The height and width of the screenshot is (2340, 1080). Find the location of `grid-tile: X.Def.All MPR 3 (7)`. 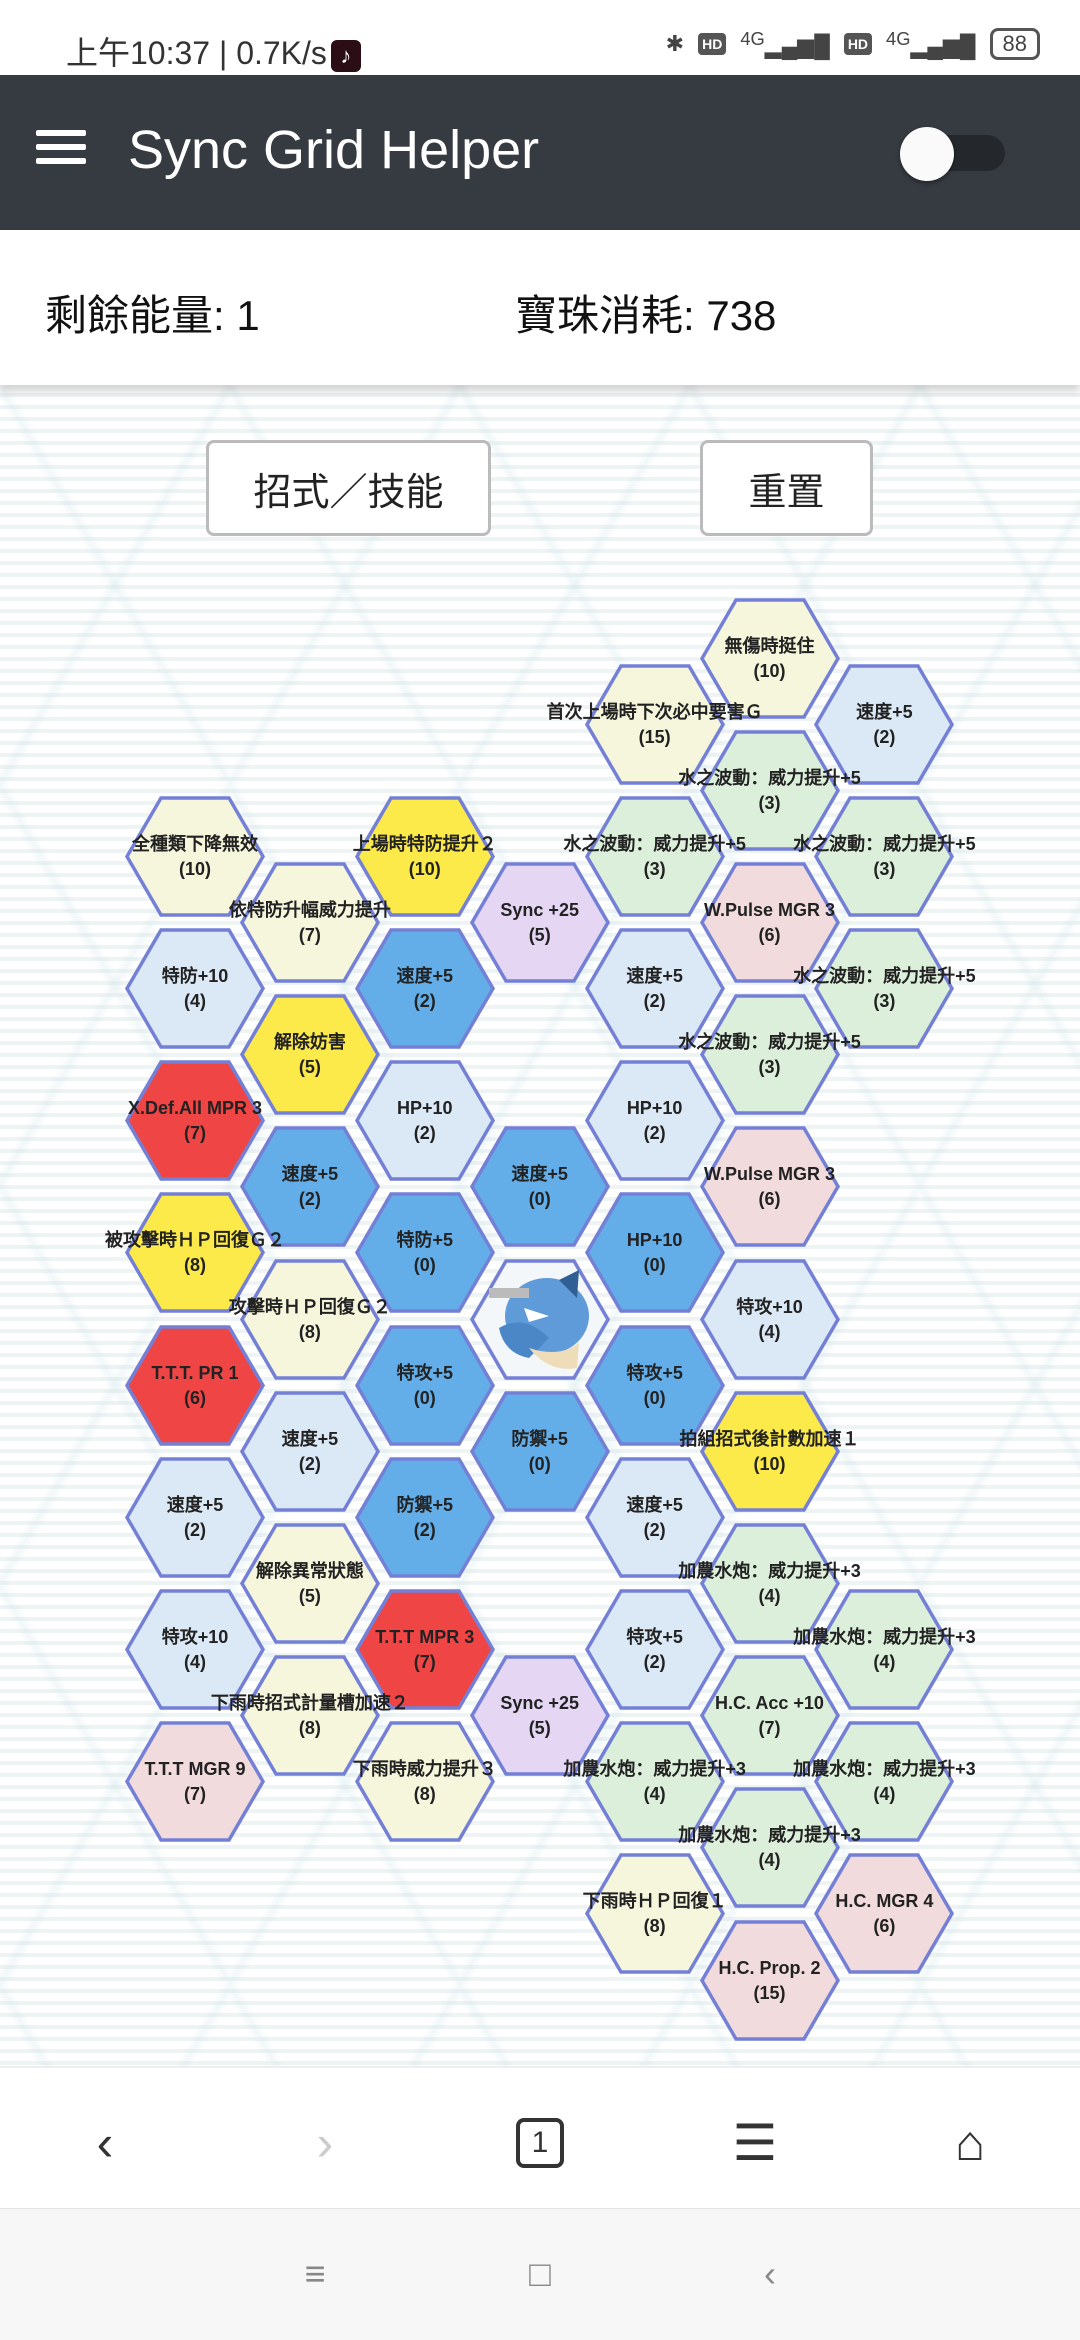

grid-tile: X.Def.All MPR 3 (7) is located at coordinates (195, 1120).